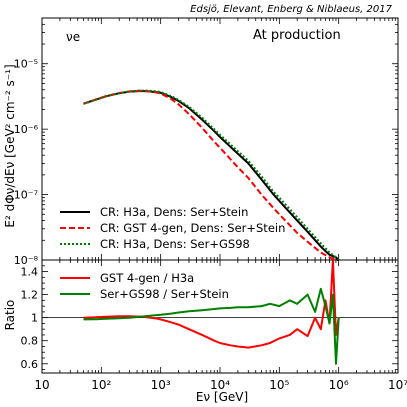  I want to click on ratio-y-tick-label: 1, so click(34, 318).